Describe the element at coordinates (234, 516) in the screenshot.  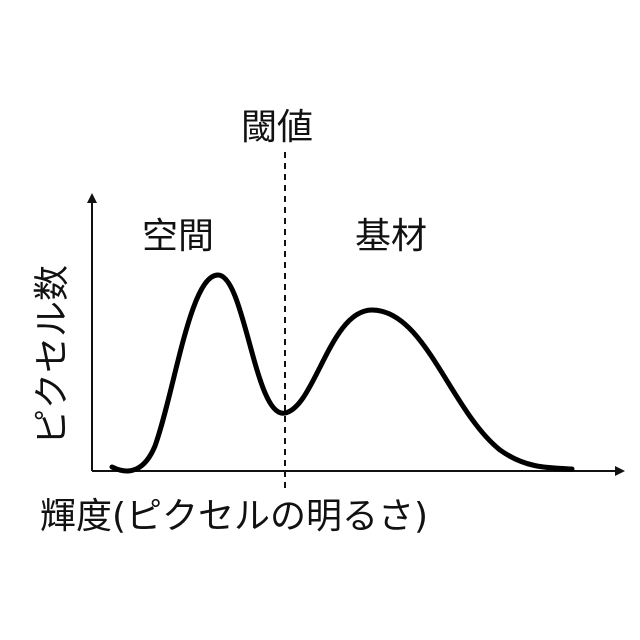
I see `x-axis-label: 輝度(ピクセルの明るさ)` at that location.